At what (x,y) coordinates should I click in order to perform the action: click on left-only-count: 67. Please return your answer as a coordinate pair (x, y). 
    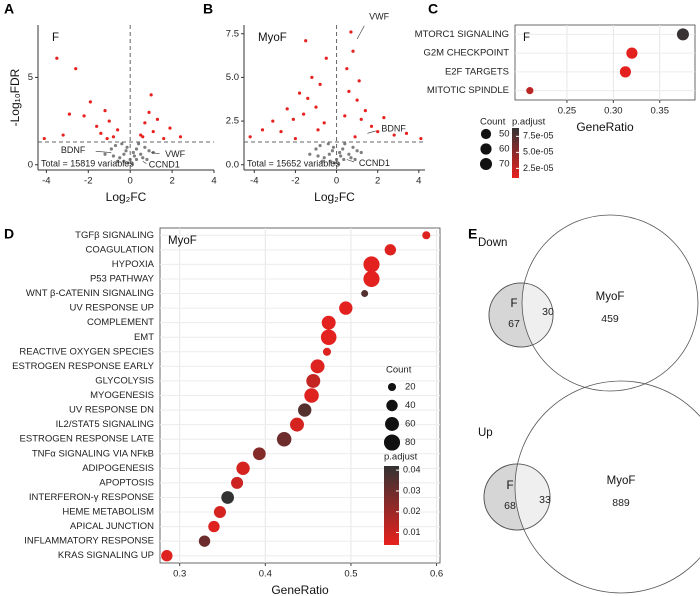
    Looking at the image, I should click on (514, 324).